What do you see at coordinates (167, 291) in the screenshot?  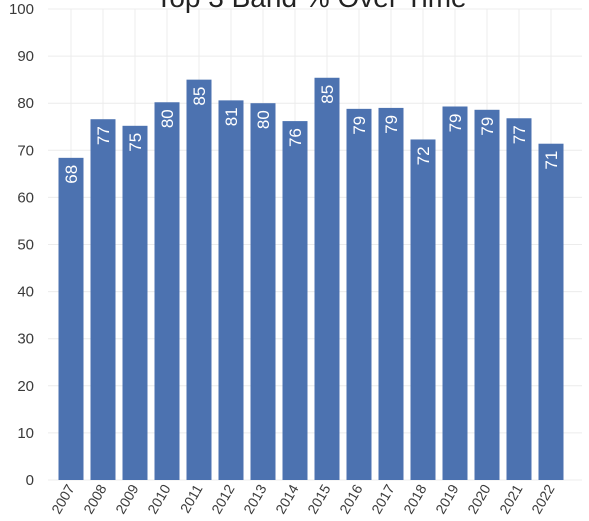 I see `bar-2010` at bounding box center [167, 291].